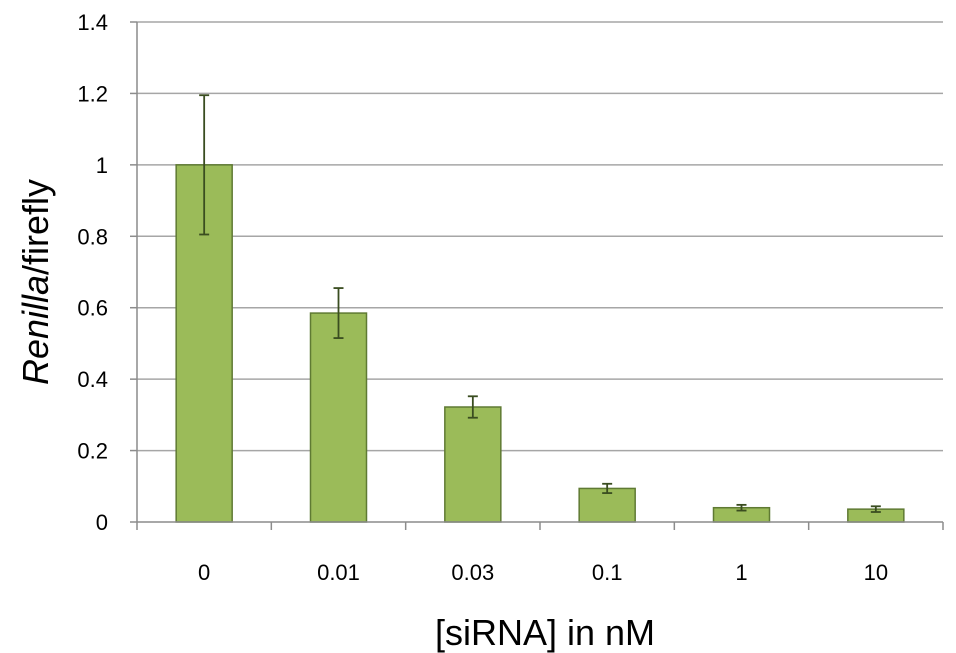 Image resolution: width=956 pixels, height=653 pixels. What do you see at coordinates (876, 572) in the screenshot?
I see `x-tick-label: 10` at bounding box center [876, 572].